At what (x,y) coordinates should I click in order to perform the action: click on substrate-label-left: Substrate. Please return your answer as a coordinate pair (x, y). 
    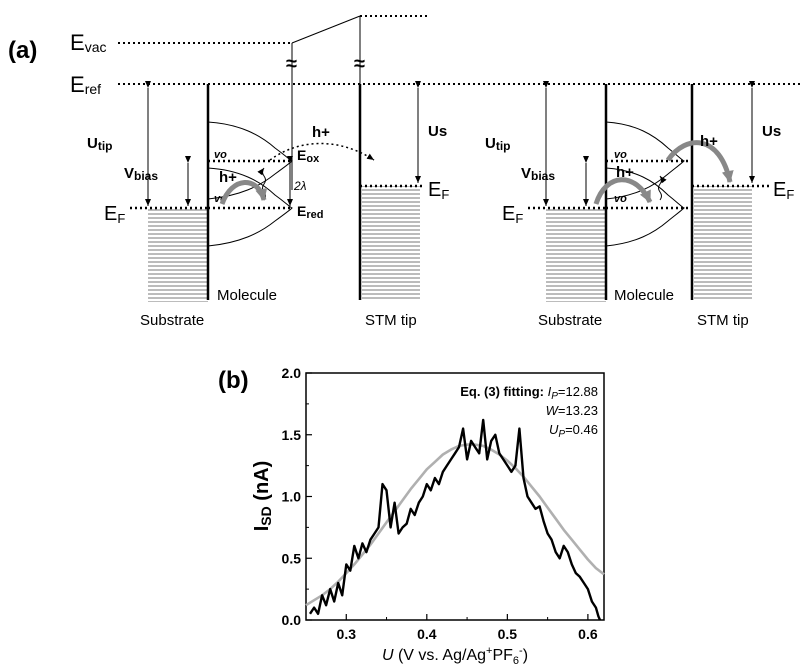
    Looking at the image, I should click on (172, 320).